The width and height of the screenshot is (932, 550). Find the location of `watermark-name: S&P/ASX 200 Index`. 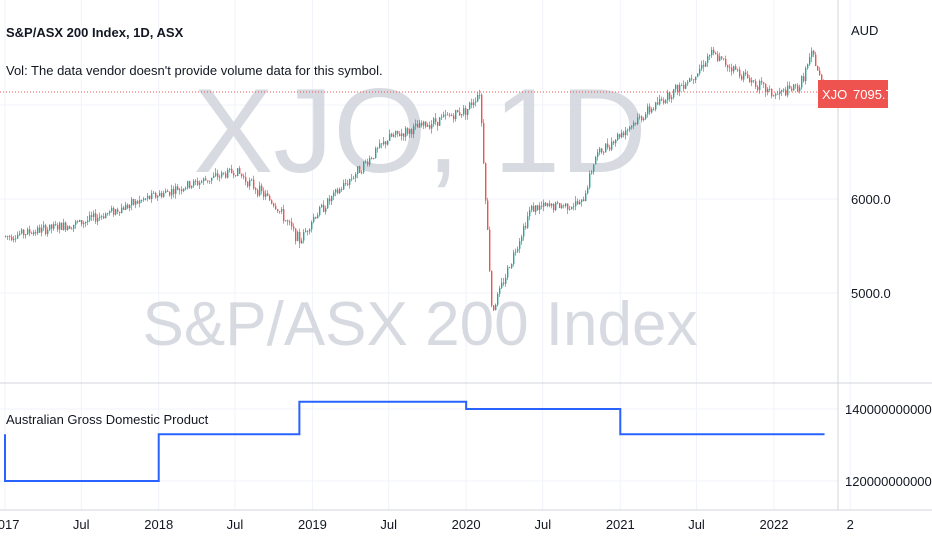

watermark-name: S&P/ASX 200 Index is located at coordinates (420, 324).